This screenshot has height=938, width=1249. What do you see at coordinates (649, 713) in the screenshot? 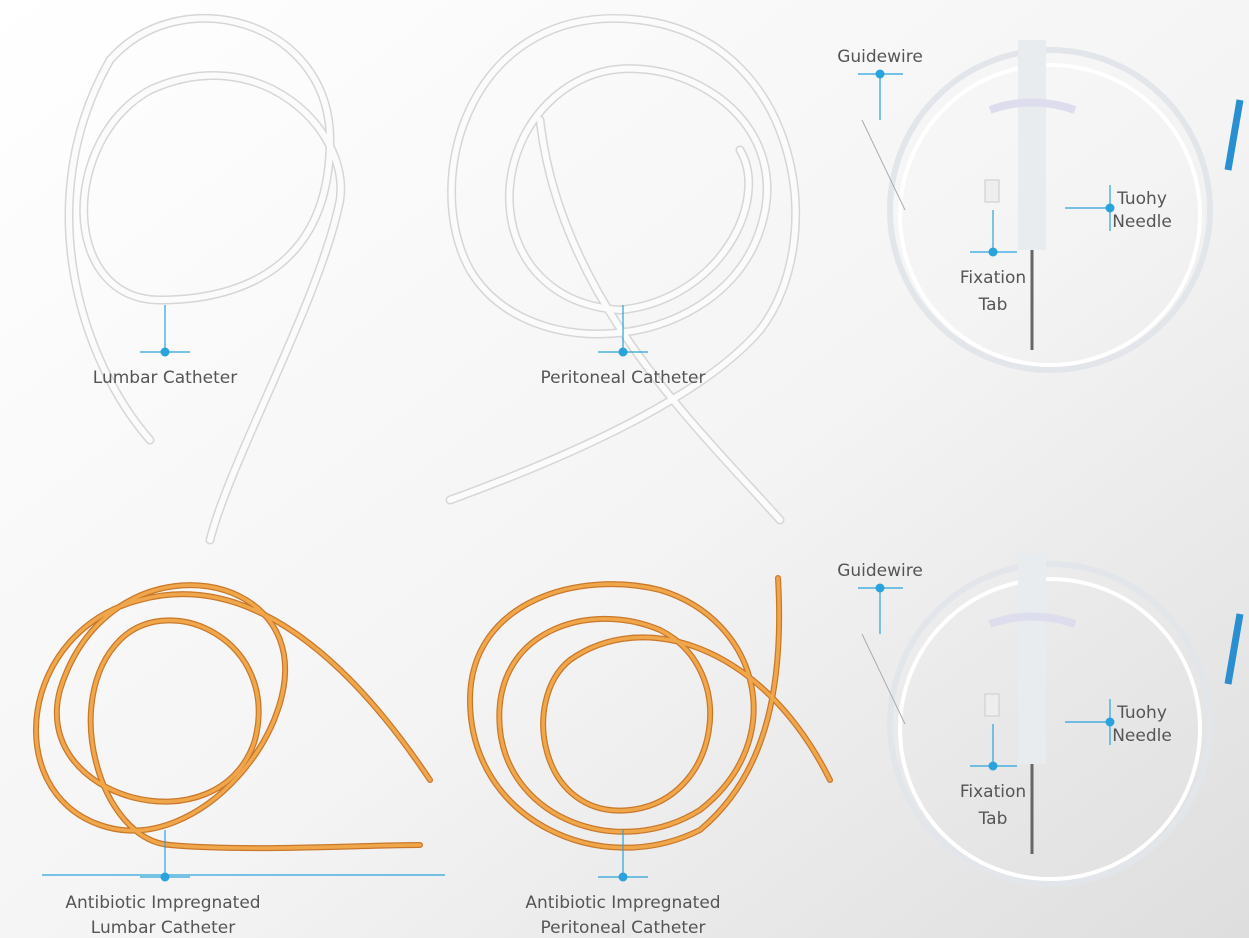
I see `antibiotic-peritoneal-catheter` at bounding box center [649, 713].